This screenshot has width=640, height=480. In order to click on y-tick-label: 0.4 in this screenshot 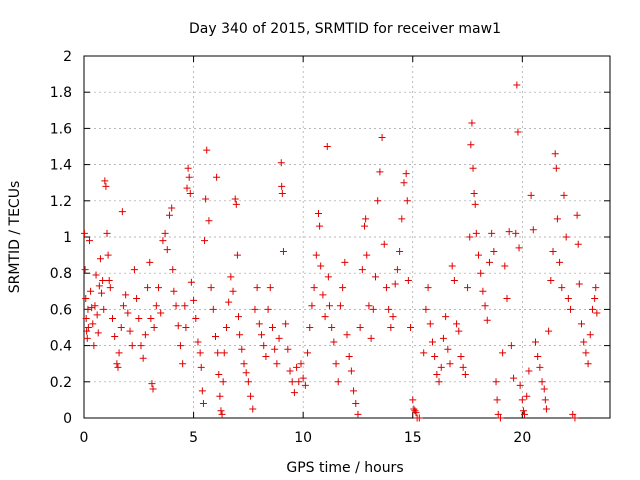, I will do `click(61, 347)`.